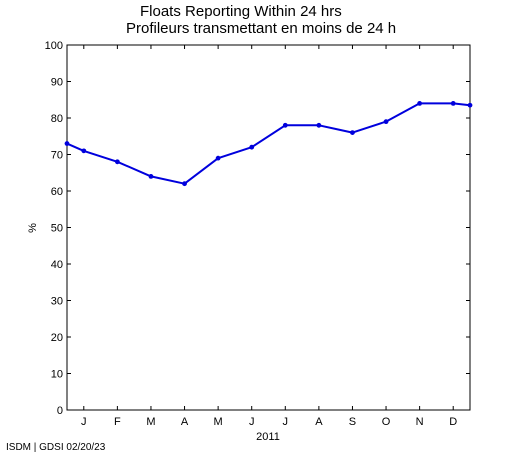  I want to click on y-tick-label: 0, so click(60, 411).